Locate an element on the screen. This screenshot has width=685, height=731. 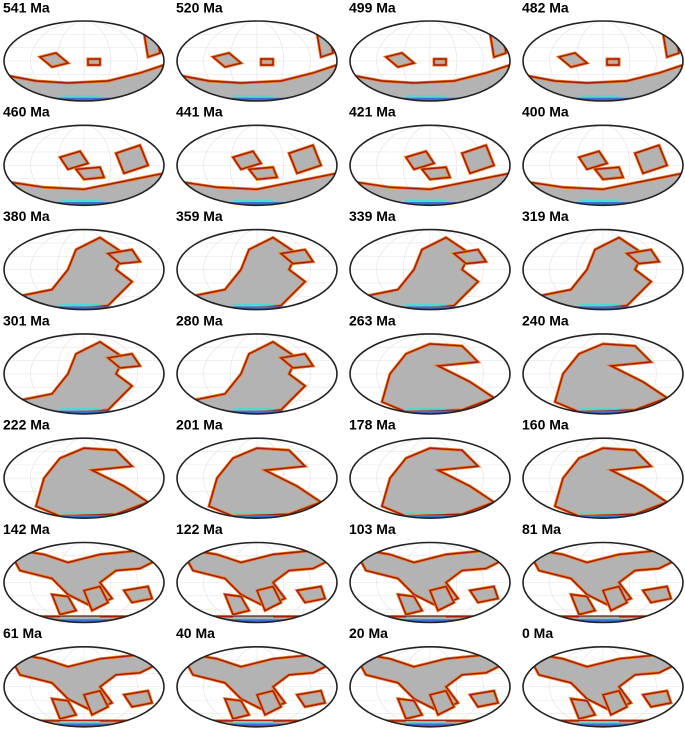
map-panel: 20 Ma is located at coordinates (430, 676).